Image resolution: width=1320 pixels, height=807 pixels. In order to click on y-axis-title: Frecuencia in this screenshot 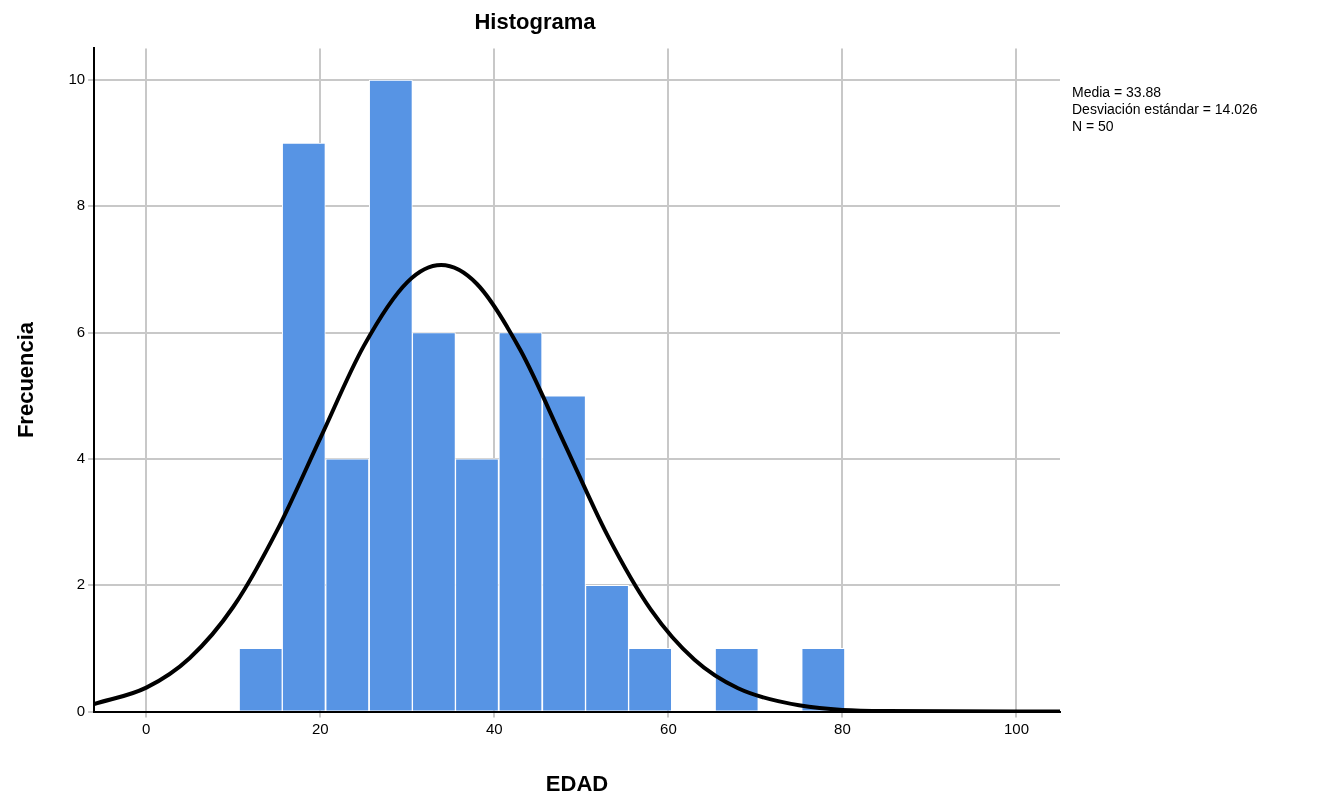, I will do `click(26, 380)`.